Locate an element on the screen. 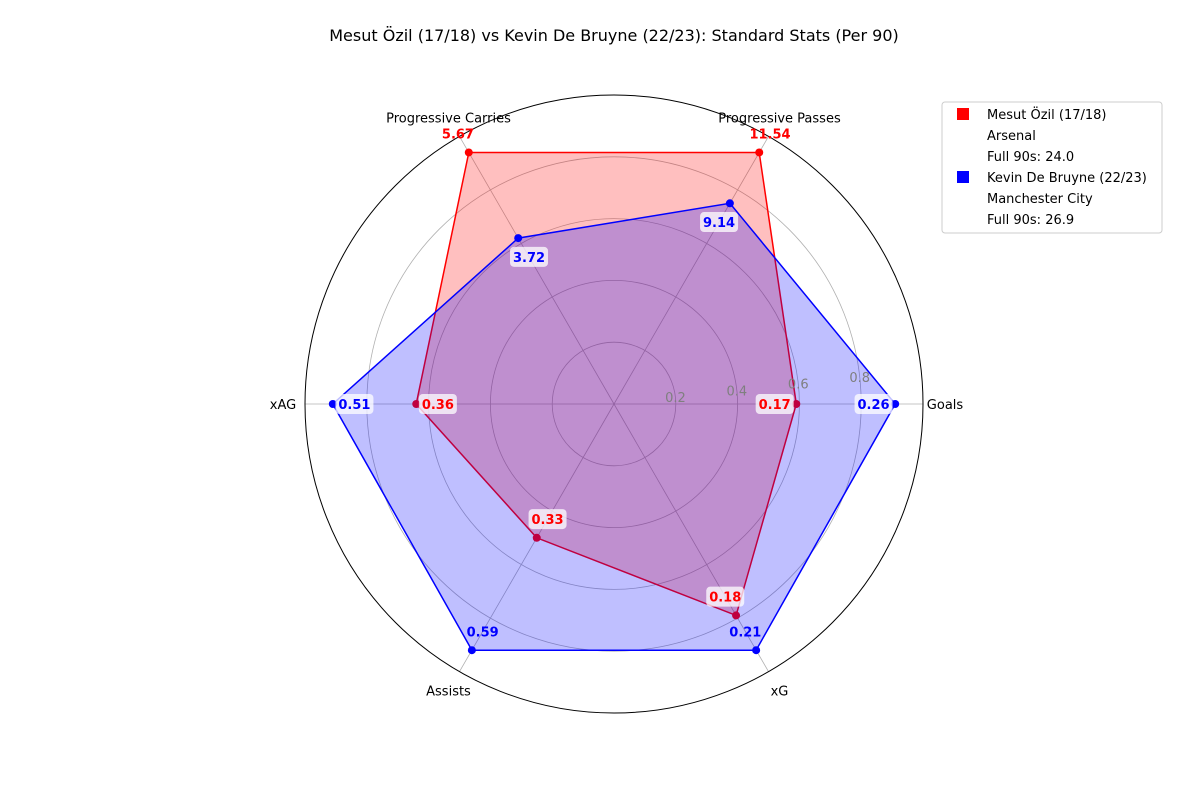 This screenshot has height=804, width=1200. data-label: 0.17 is located at coordinates (775, 405).